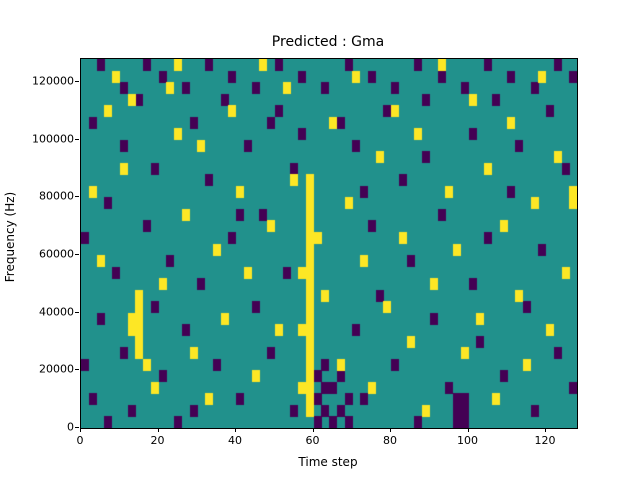 Image resolution: width=640 pixels, height=480 pixels. What do you see at coordinates (312, 440) in the screenshot?
I see `x-tick-label: 60` at bounding box center [312, 440].